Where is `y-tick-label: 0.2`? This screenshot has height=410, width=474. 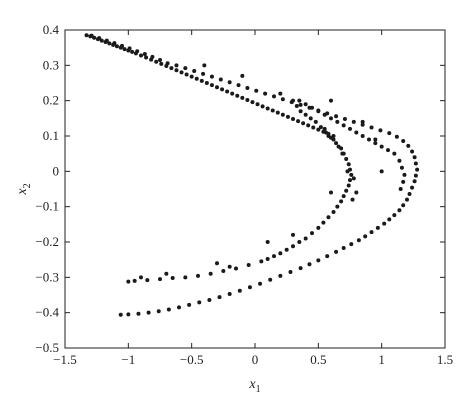
y-tick-label: 0.2 is located at coordinates (51, 100).